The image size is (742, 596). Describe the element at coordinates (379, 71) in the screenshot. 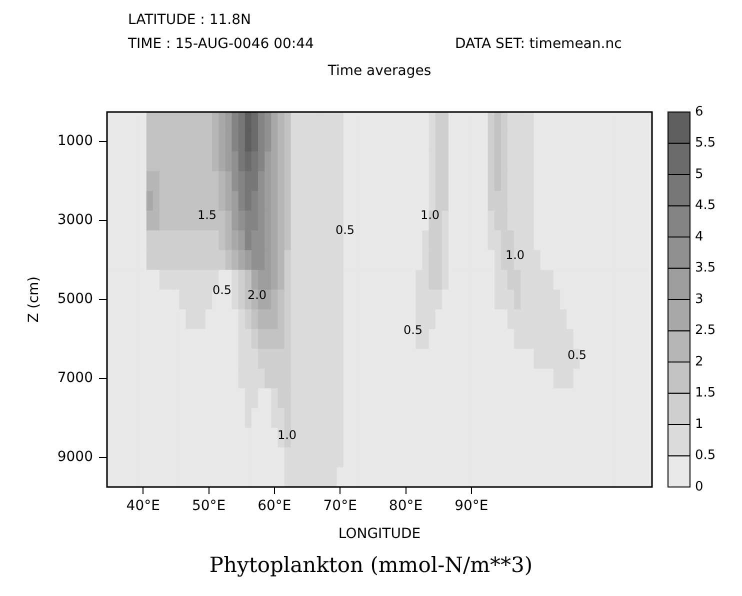

I see `chart-subtitle: Time averages` at that location.